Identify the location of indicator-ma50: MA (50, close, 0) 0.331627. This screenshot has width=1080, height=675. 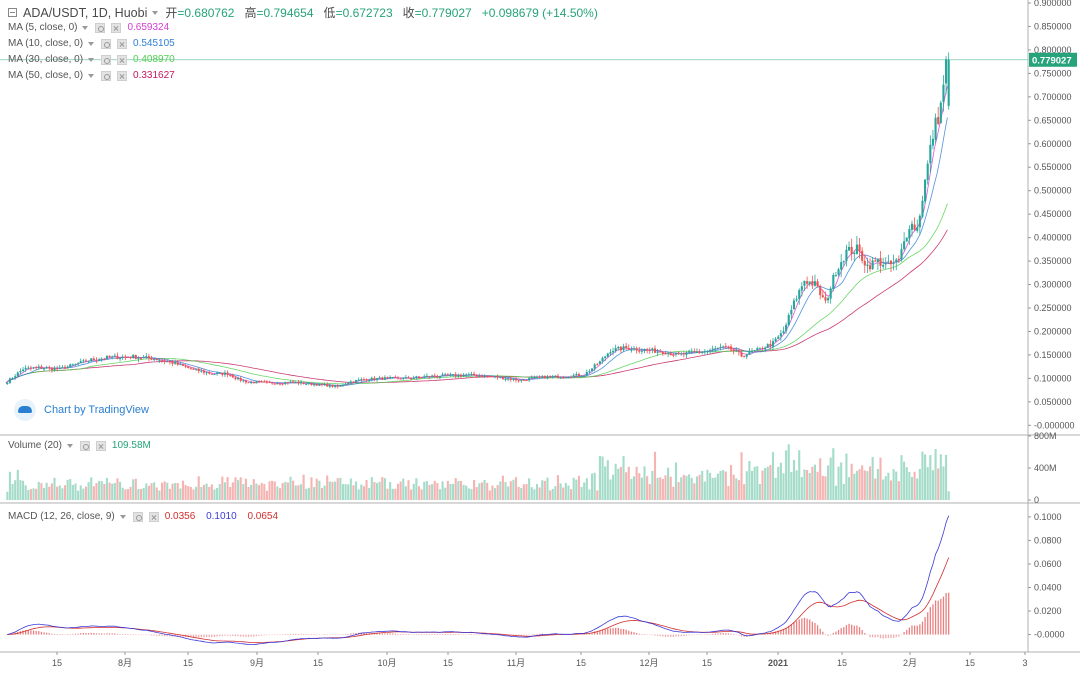
(91, 75).